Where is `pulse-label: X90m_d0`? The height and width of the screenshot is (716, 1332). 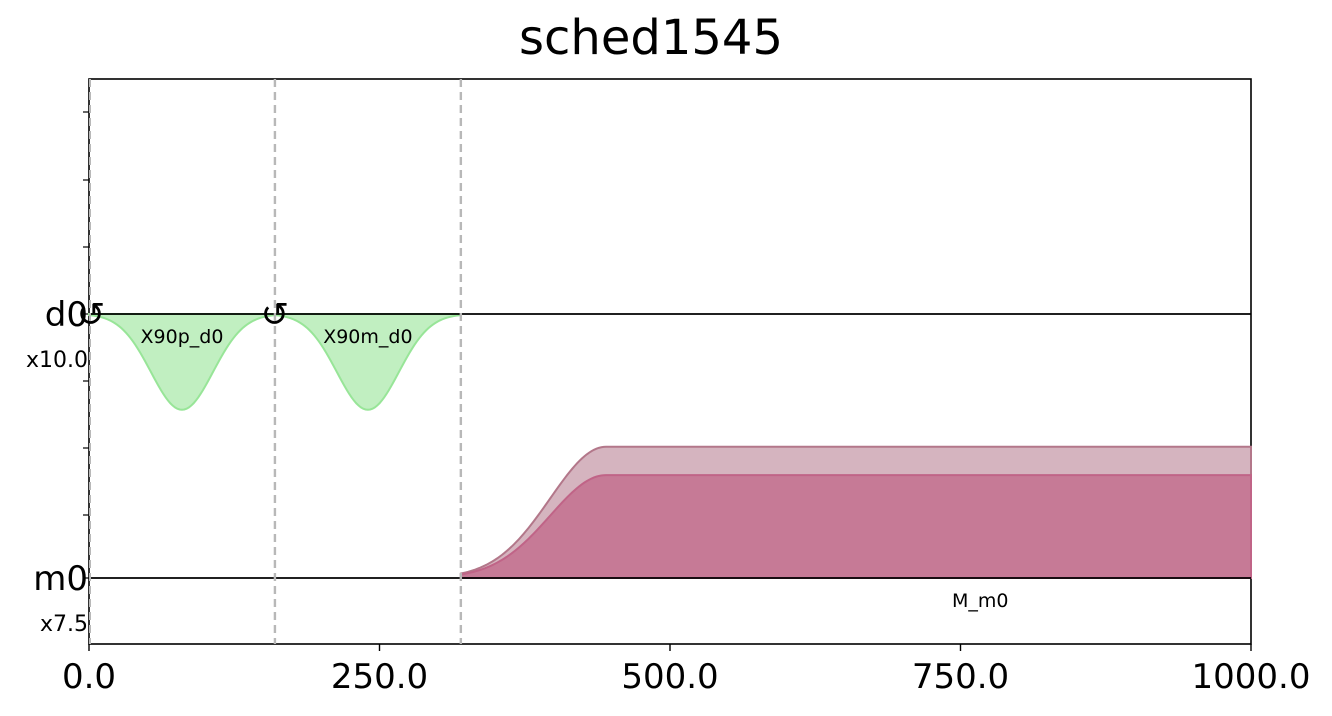
pulse-label: X90m_d0 is located at coordinates (367, 337).